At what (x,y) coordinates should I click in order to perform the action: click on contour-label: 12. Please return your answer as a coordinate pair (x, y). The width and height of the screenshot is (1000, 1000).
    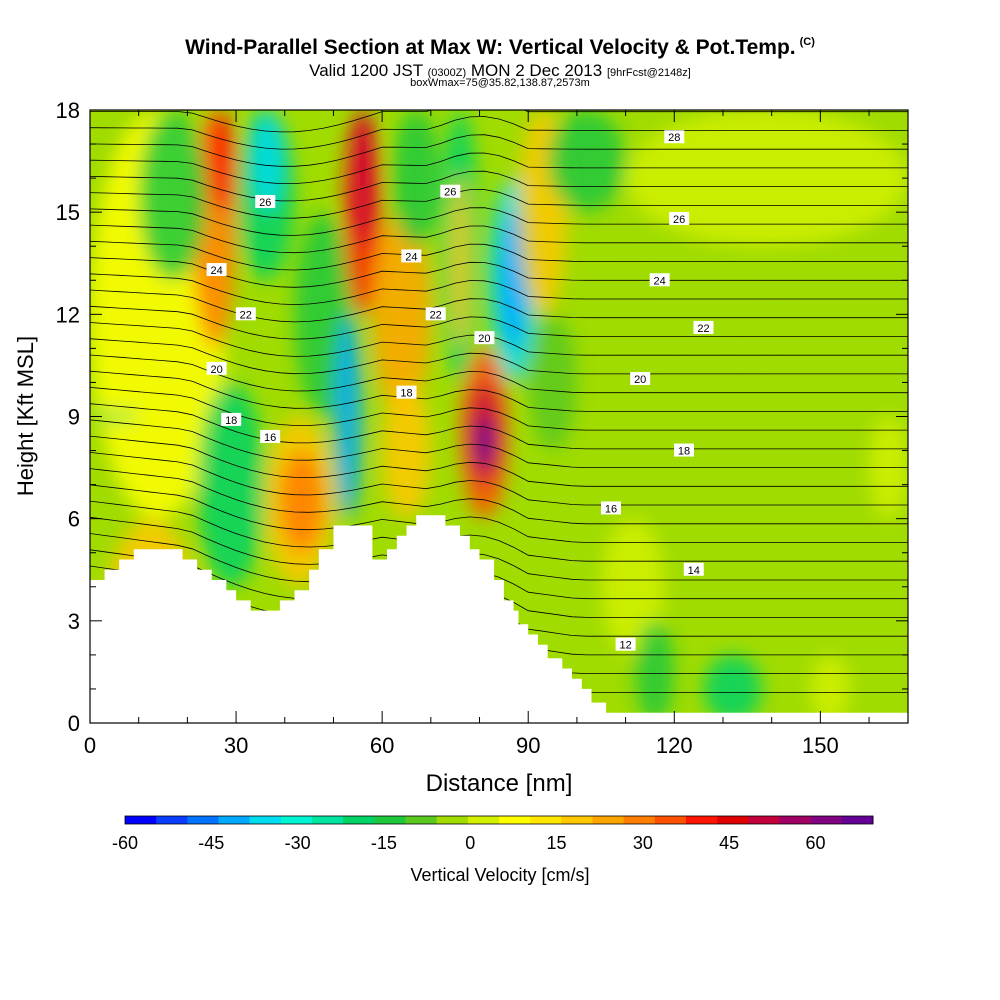
    Looking at the image, I should click on (625, 644).